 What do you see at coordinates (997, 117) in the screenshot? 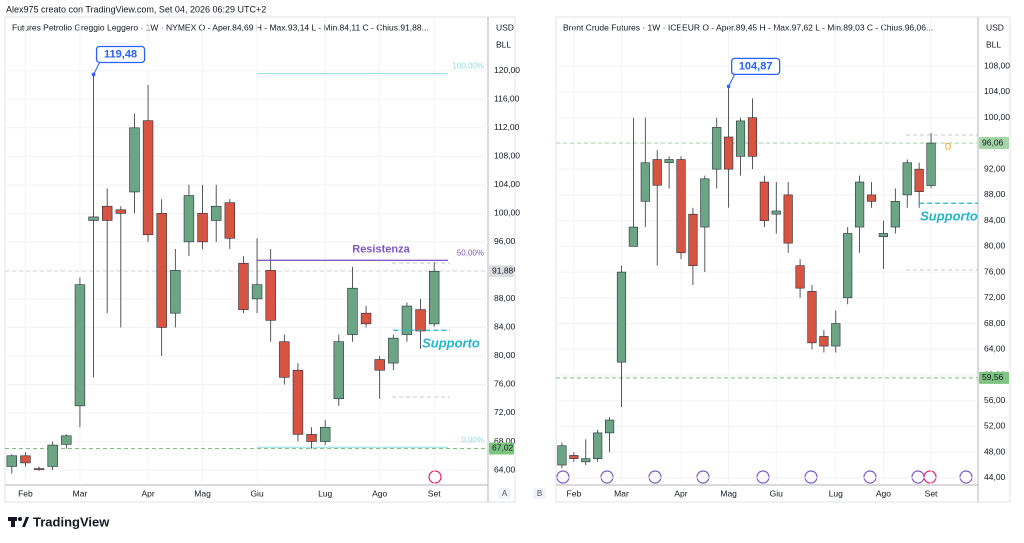
I see `y-tick-label: 100,00` at bounding box center [997, 117].